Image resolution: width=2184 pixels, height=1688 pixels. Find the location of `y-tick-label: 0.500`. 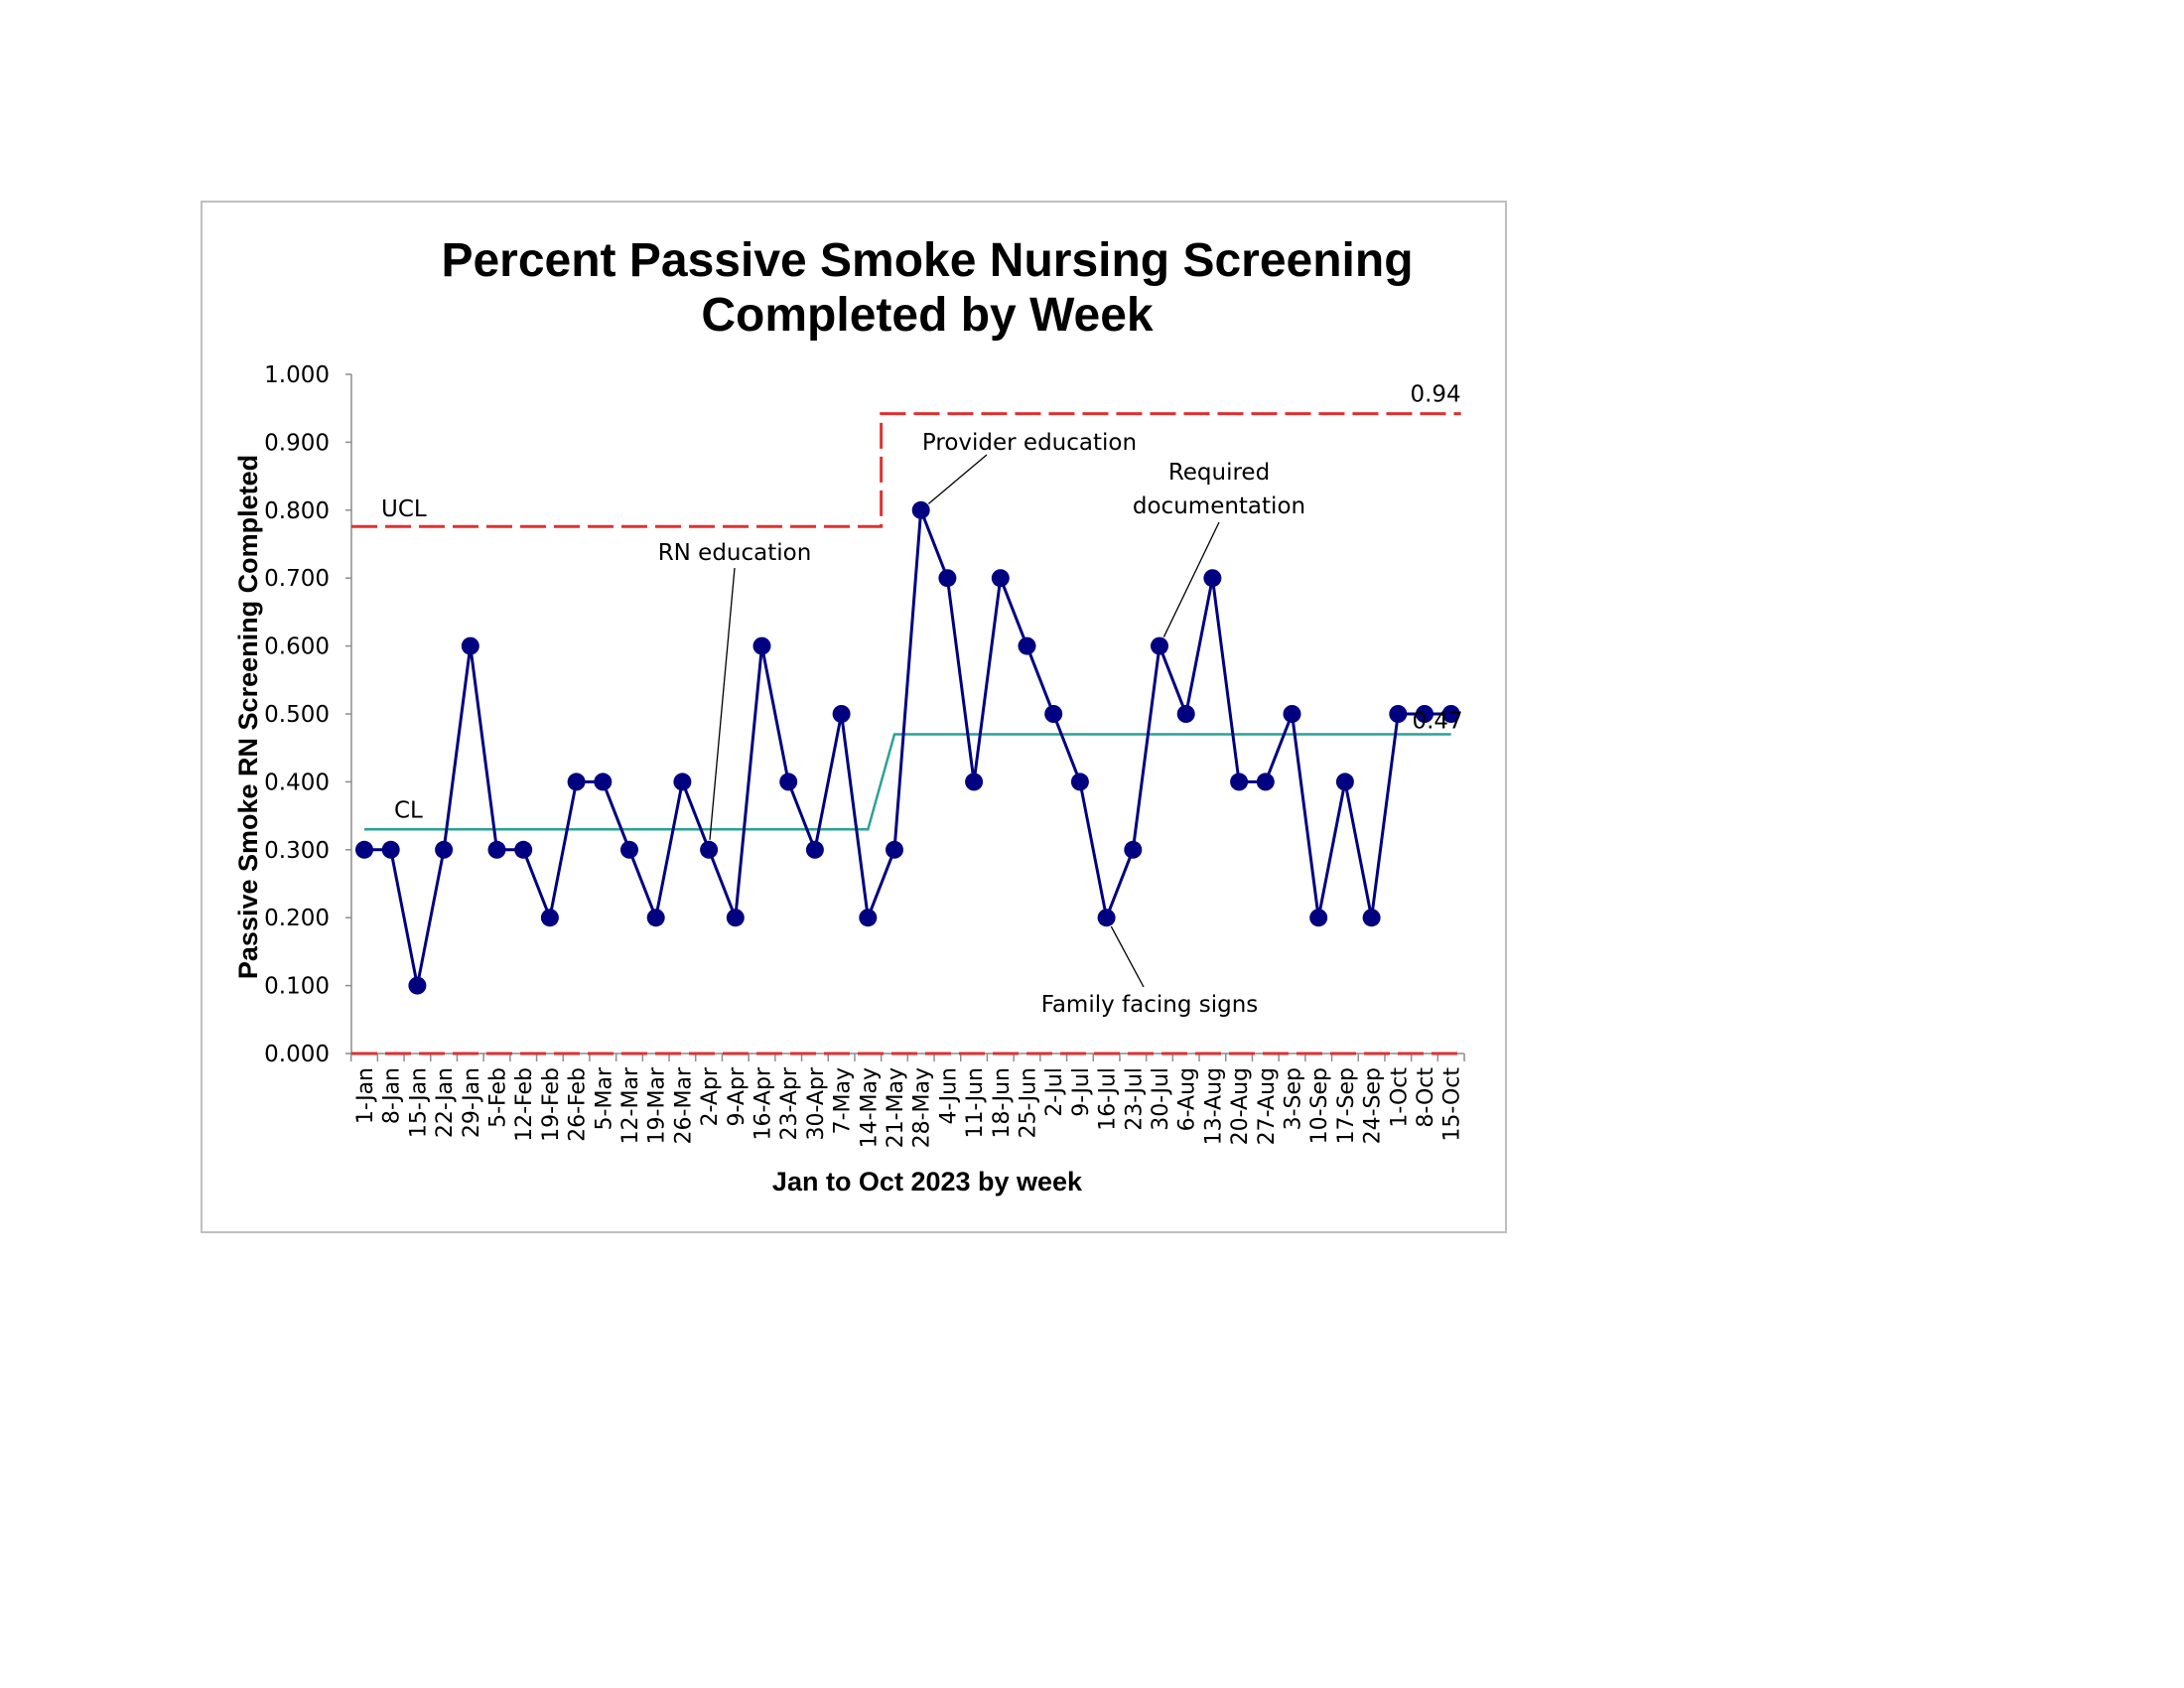

y-tick-label: 0.500 is located at coordinates (297, 715).